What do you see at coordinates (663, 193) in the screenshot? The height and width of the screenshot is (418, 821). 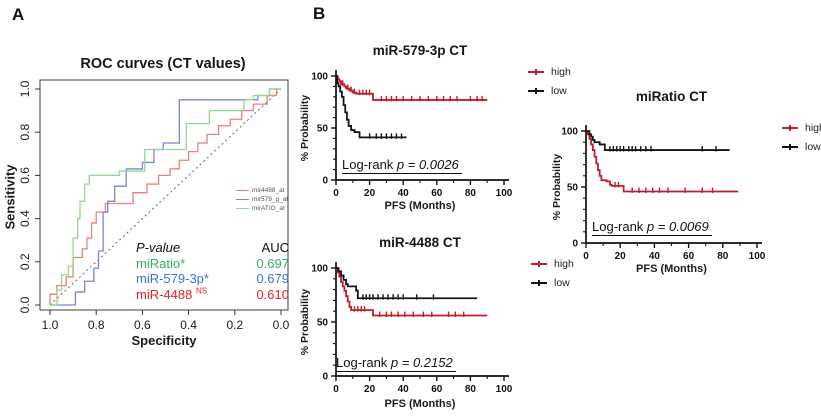 I see `km3-survival-plot: 0 50 100 0 20 40 60 80 100` at bounding box center [663, 193].